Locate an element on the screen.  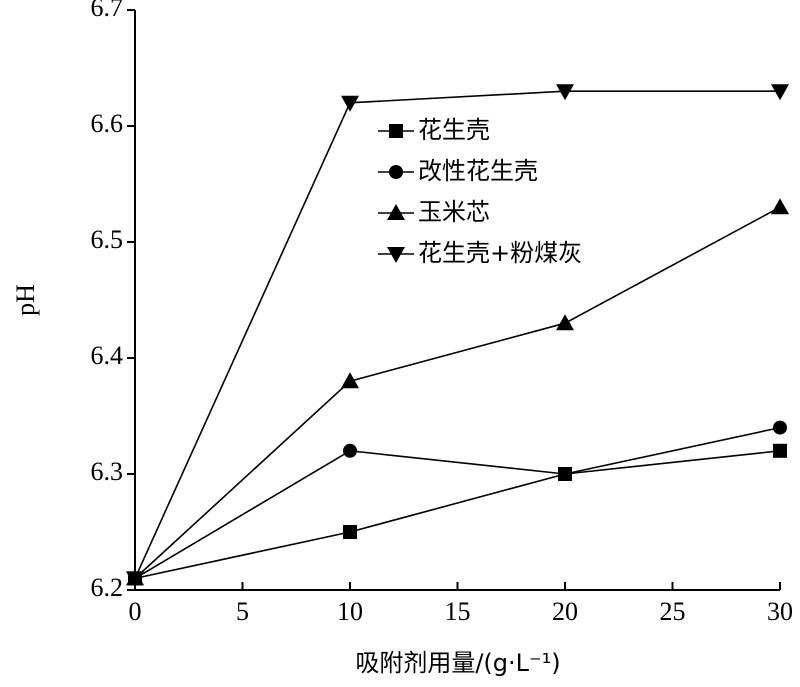
y-tick-label: 6.5 is located at coordinates (107, 239).